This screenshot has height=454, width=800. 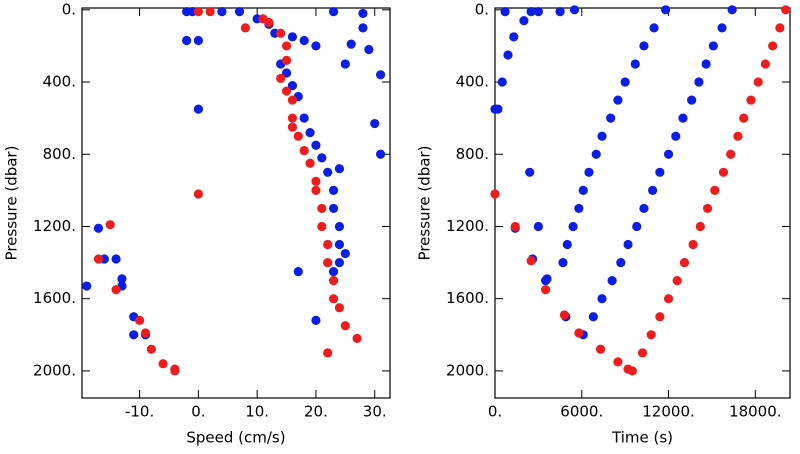 What do you see at coordinates (467, 298) in the screenshot?
I see `y-tick-label: 1600.` at bounding box center [467, 298].